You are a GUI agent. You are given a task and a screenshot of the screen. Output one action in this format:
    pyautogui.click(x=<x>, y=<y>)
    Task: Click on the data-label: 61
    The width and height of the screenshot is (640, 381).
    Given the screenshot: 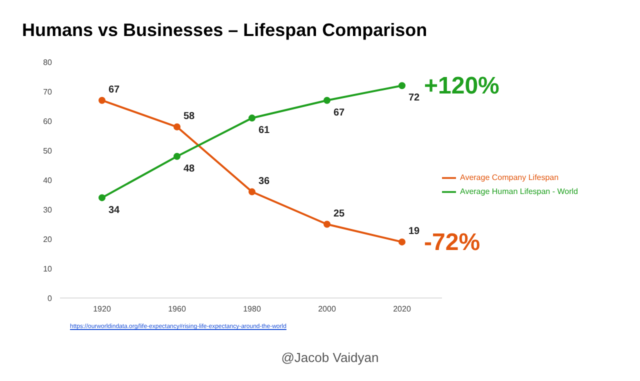 What is the action you would take?
    pyautogui.click(x=264, y=130)
    